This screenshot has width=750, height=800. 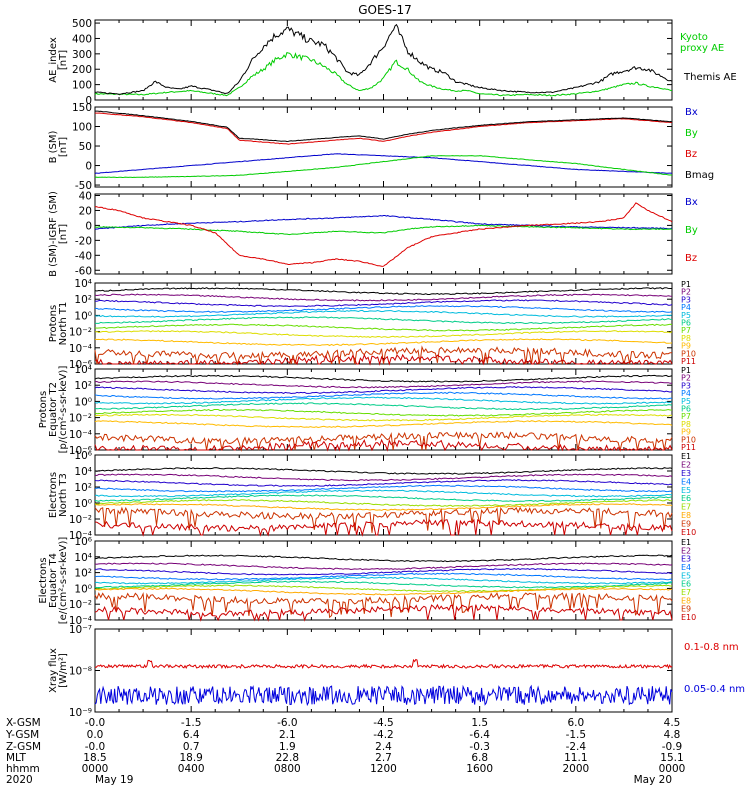 What do you see at coordinates (53, 60) in the screenshot?
I see `y-axis-label: AE_index` at bounding box center [53, 60].